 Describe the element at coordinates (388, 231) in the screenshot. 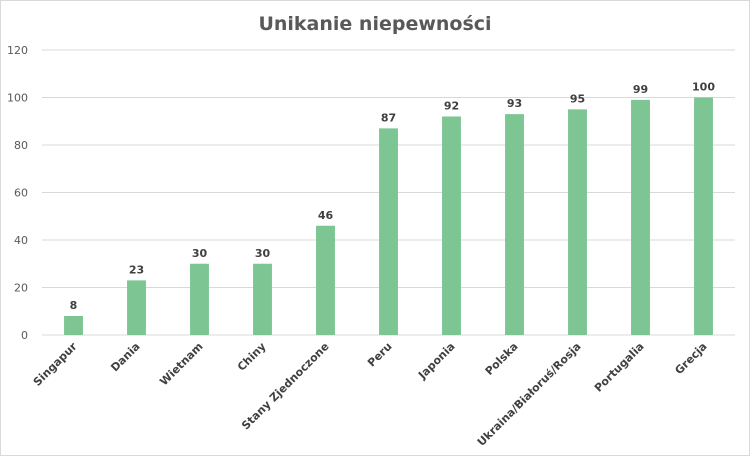

I see `bar-peru` at that location.